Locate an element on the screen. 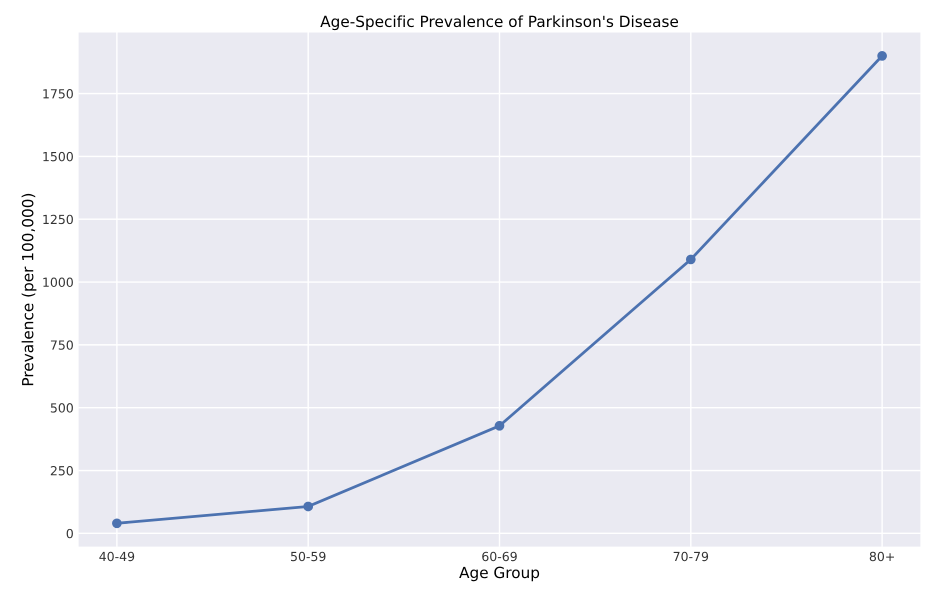 The width and height of the screenshot is (925, 591). x-tick-label: 70-79 is located at coordinates (691, 557).